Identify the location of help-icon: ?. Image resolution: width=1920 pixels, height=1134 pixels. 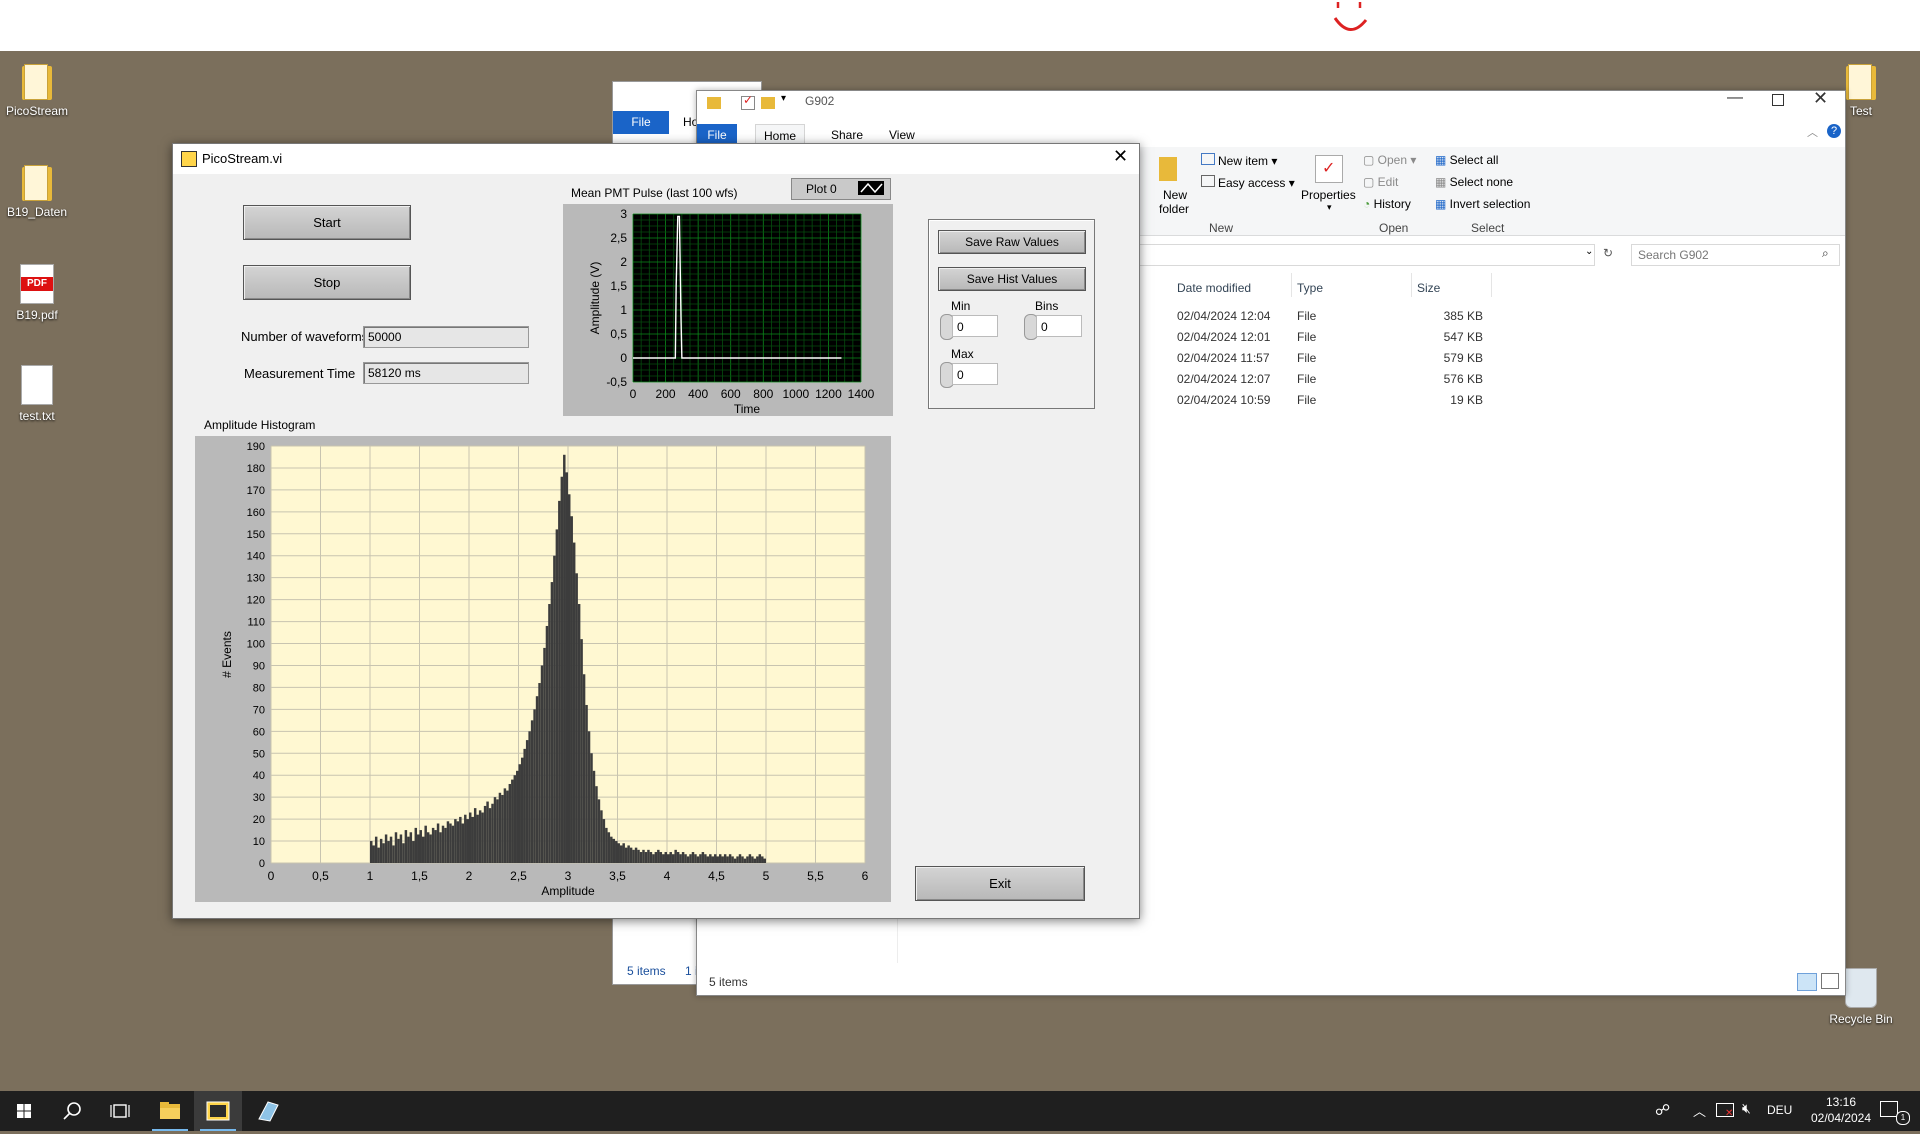
(1834, 131).